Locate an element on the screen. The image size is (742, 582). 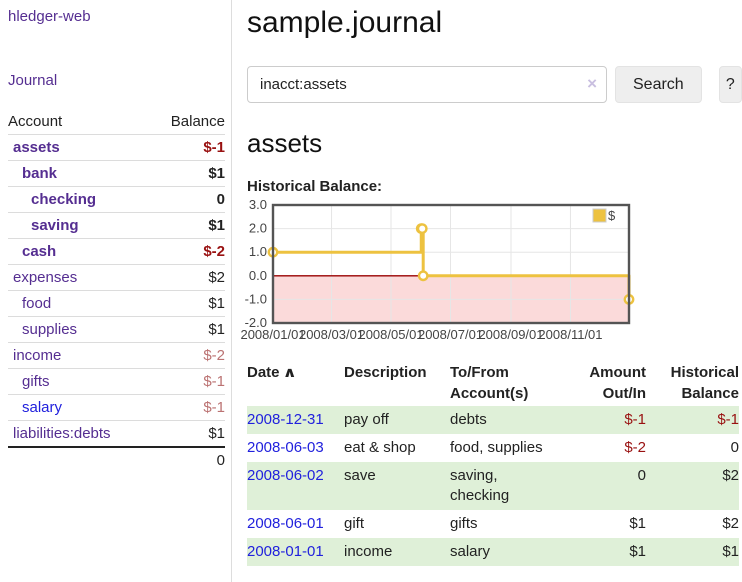
account-link: saving is located at coordinates (55, 225).